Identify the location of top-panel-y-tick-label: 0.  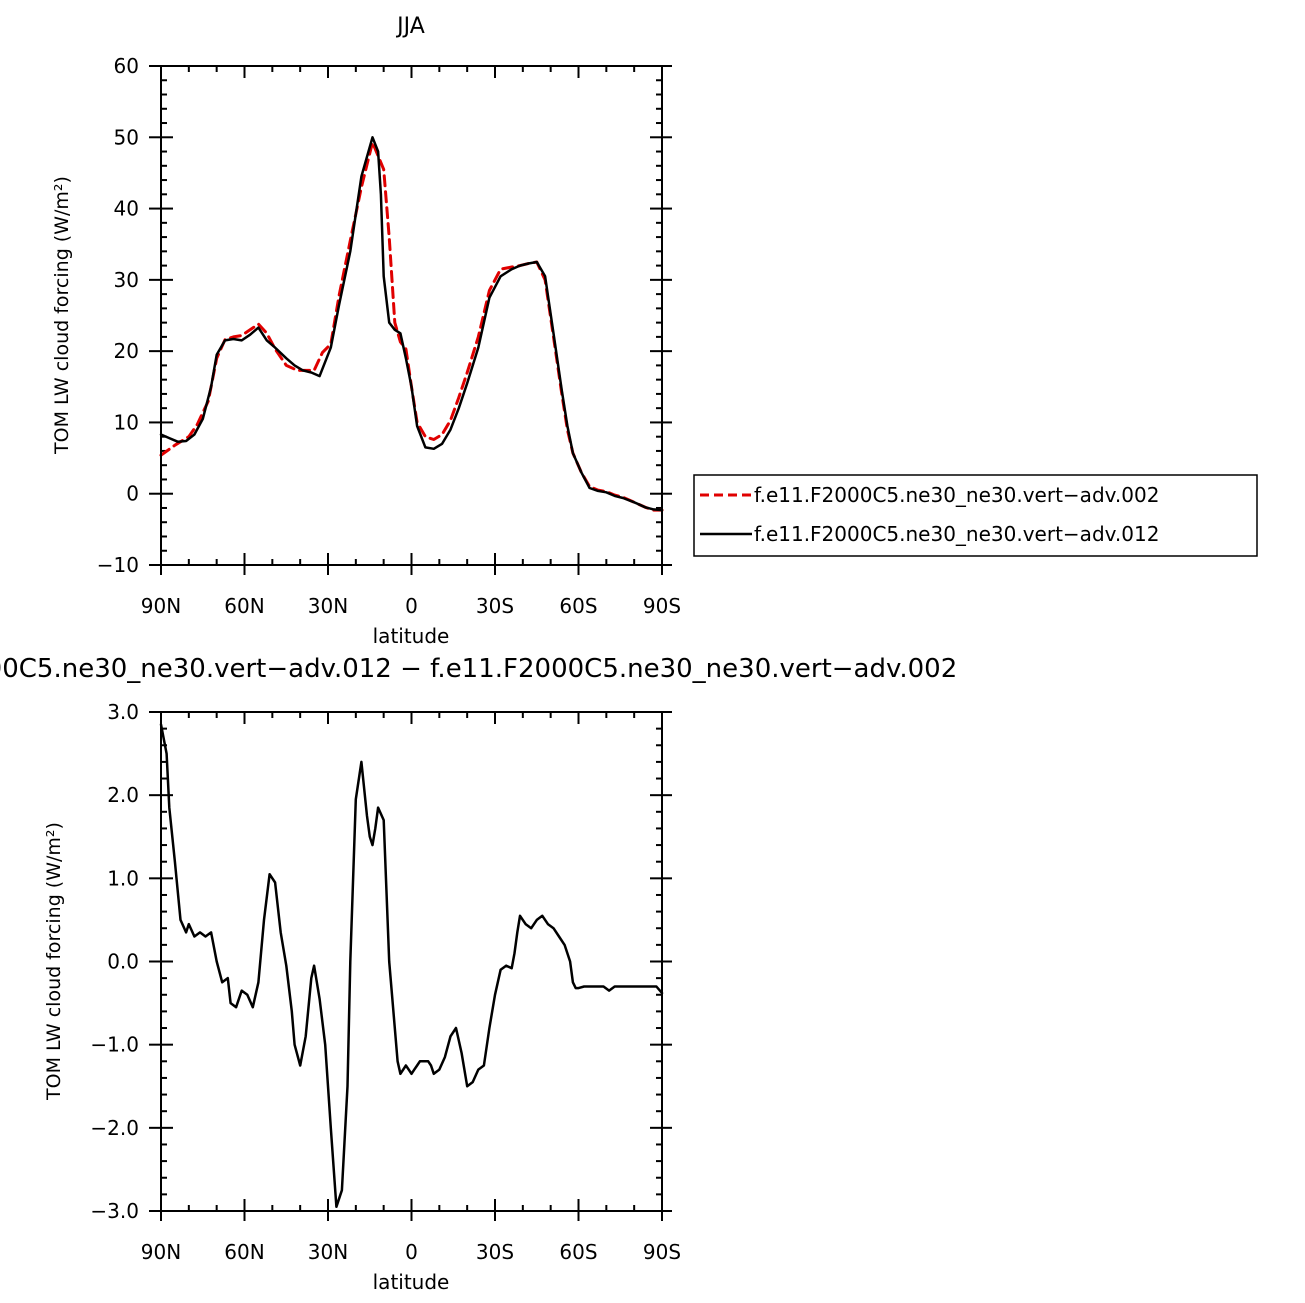
(132, 494).